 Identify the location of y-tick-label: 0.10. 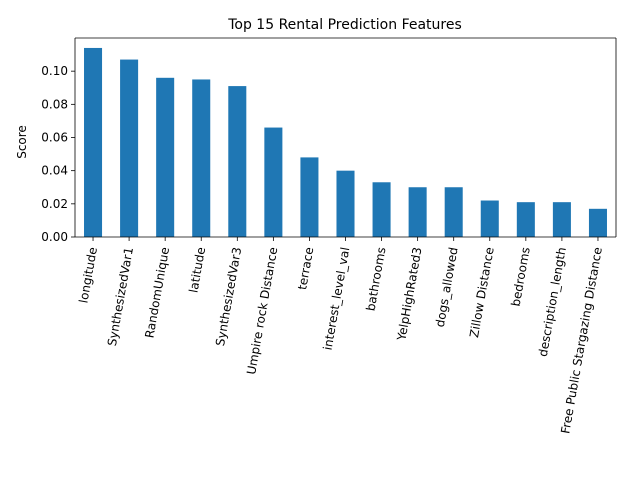
(54, 71).